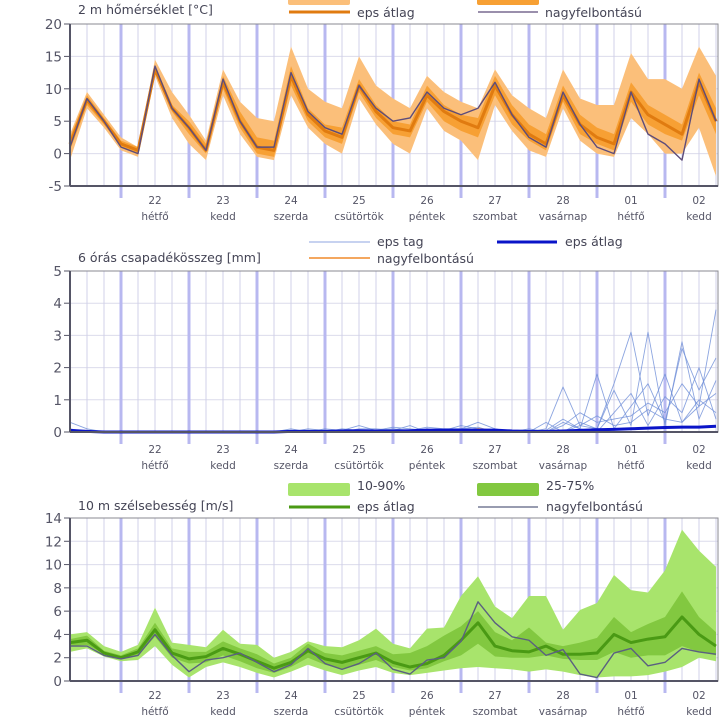 This screenshot has width=727, height=725. I want to click on y-tick-label: -5, so click(55, 187).